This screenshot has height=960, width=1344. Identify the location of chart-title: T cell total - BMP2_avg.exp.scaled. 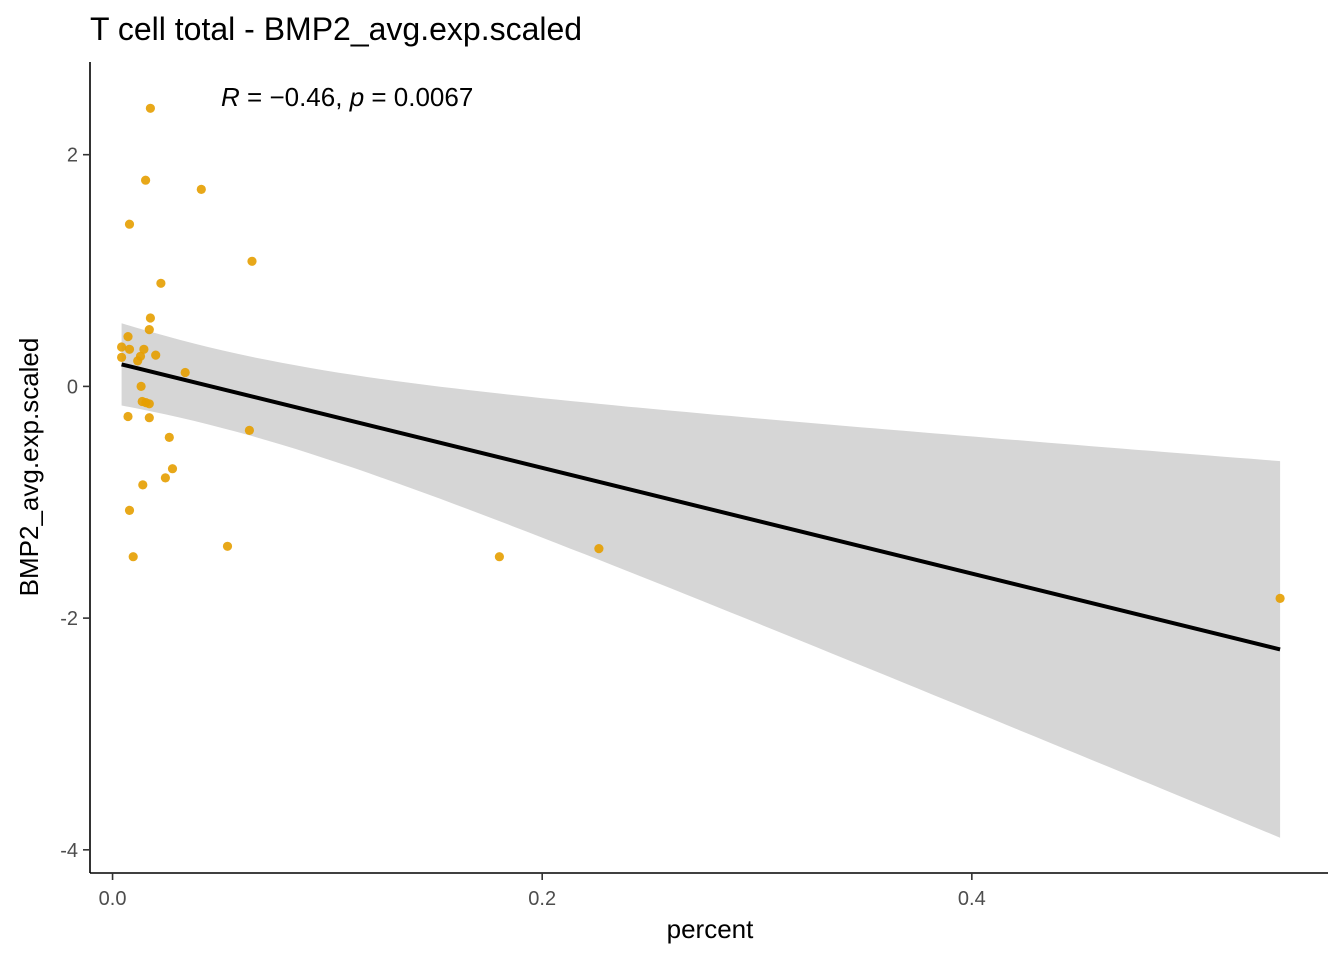
(336, 29).